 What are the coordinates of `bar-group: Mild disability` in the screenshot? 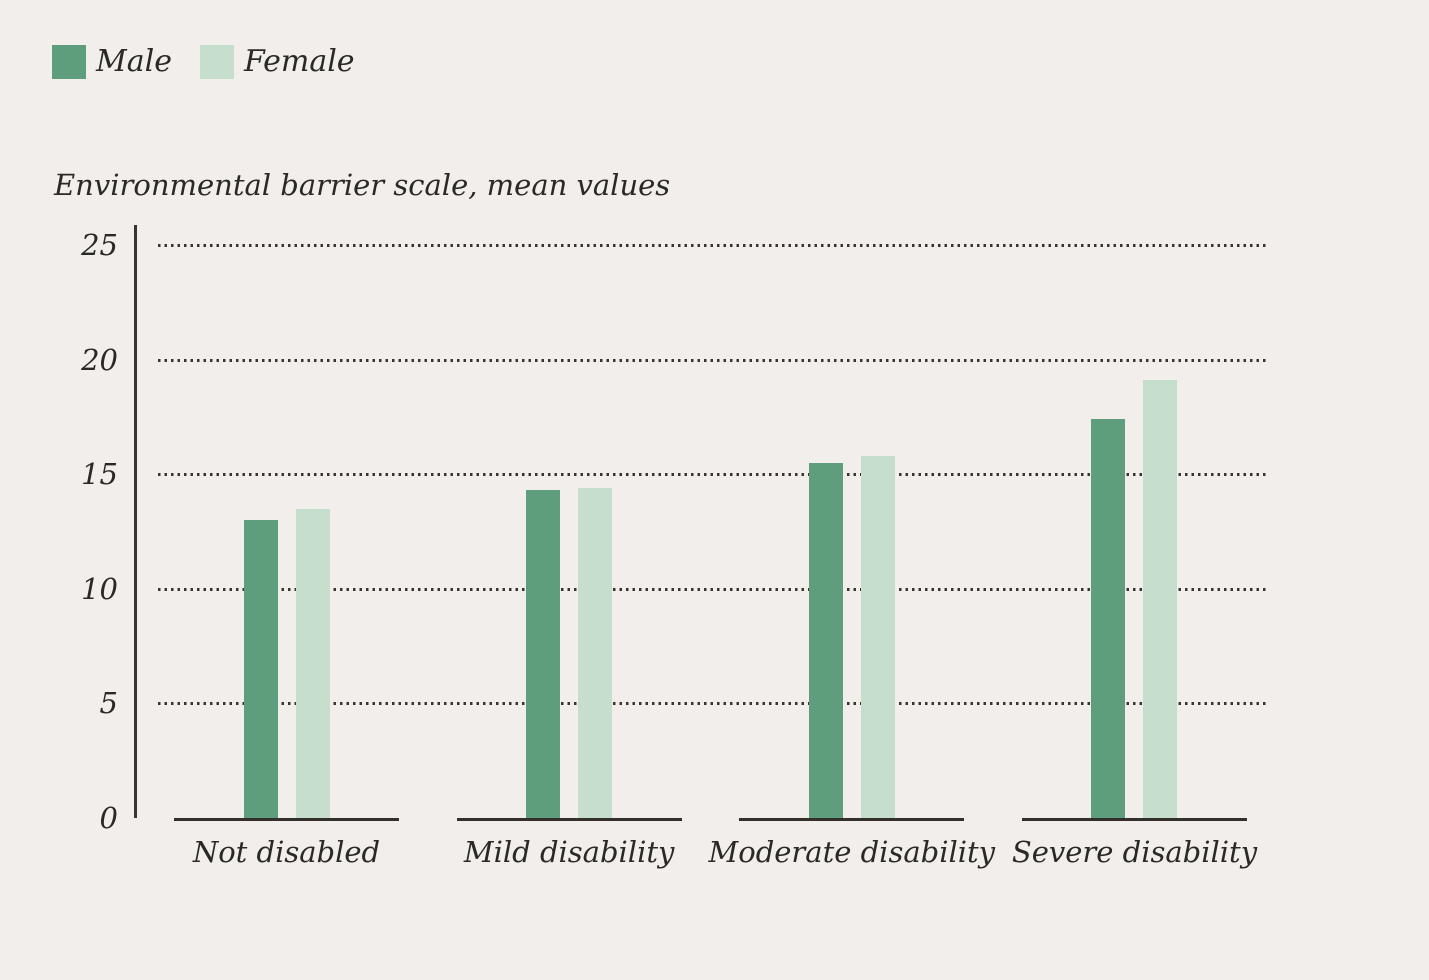 It's located at (569, 557).